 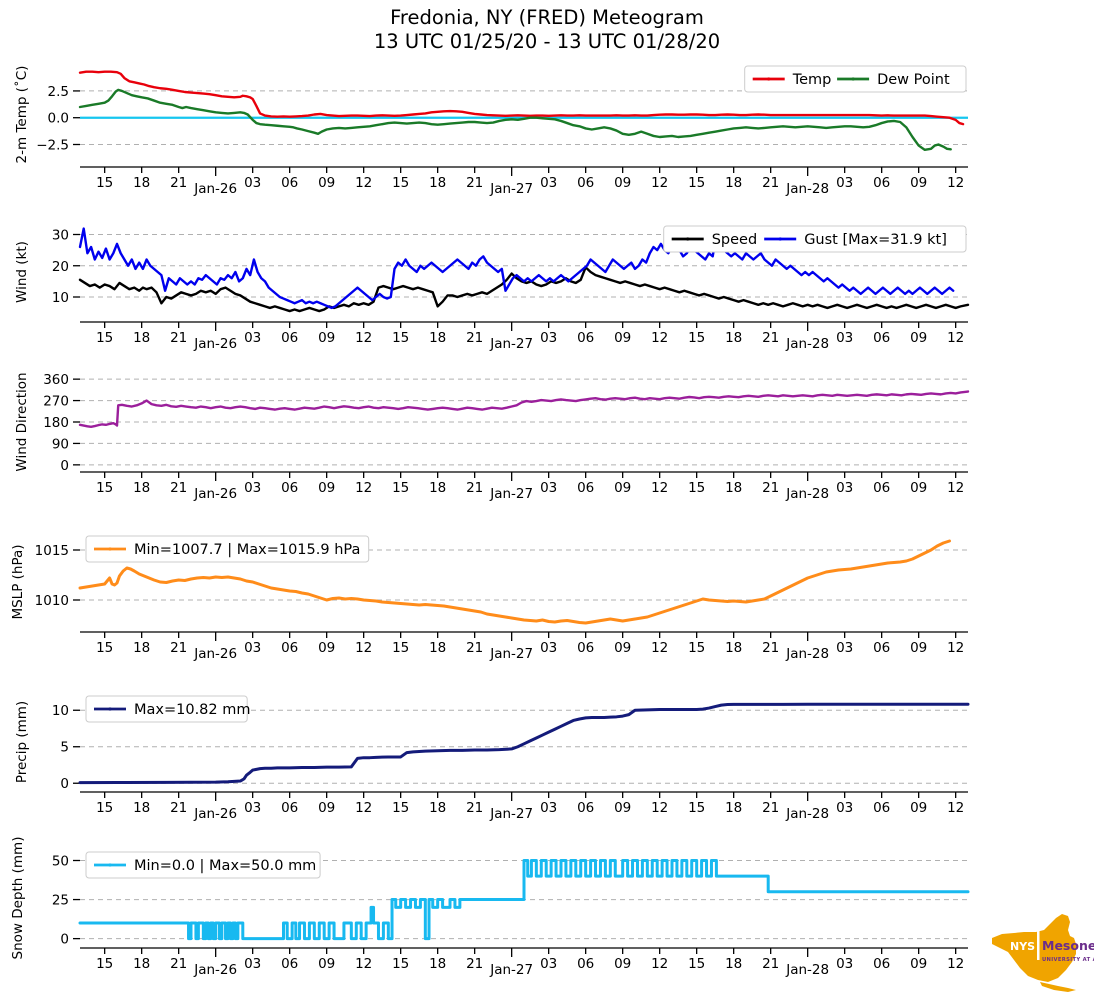 I want to click on legend-label: Dew Point, so click(x=913, y=80).